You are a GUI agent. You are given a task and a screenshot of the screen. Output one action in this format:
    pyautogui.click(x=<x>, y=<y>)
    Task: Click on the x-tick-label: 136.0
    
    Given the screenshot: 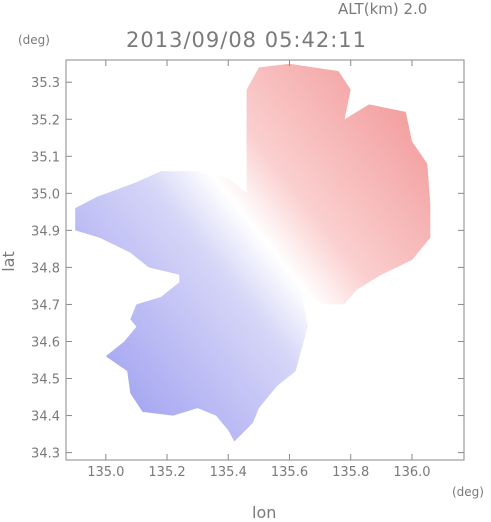 What is the action you would take?
    pyautogui.click(x=411, y=472)
    